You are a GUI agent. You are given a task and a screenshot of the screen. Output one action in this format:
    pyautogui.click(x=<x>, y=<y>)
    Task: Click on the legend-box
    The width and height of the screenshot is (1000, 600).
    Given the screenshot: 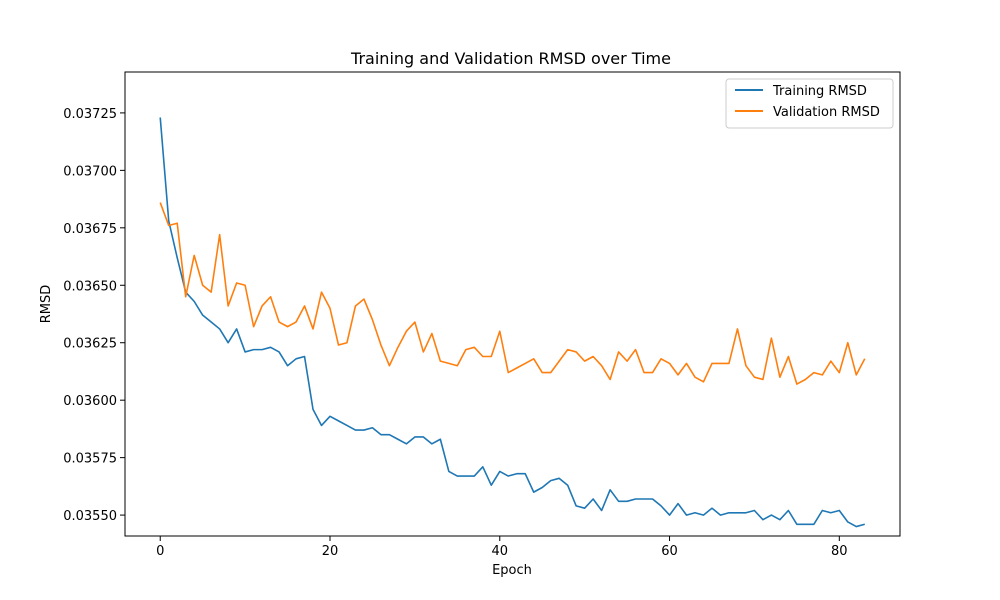 What is the action you would take?
    pyautogui.click(x=809, y=103)
    